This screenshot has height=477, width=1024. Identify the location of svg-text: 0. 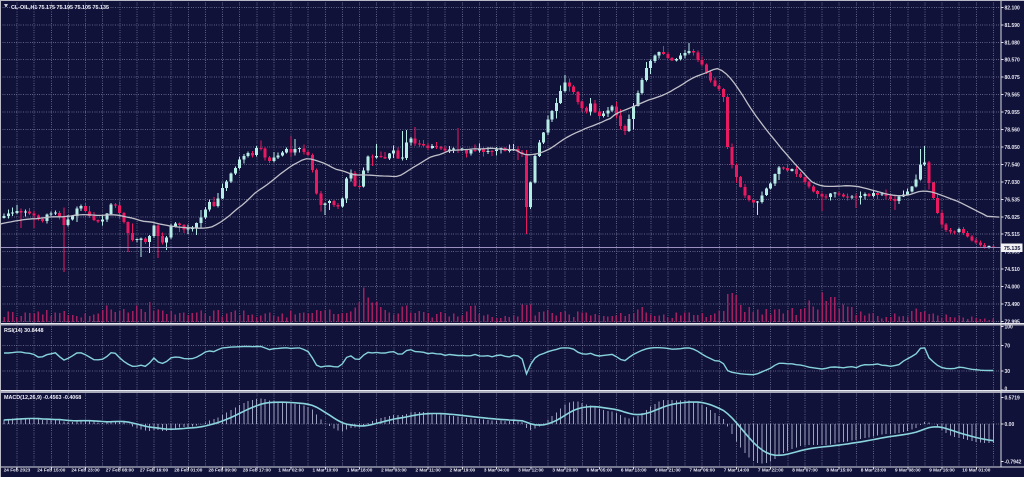
(1006, 390).